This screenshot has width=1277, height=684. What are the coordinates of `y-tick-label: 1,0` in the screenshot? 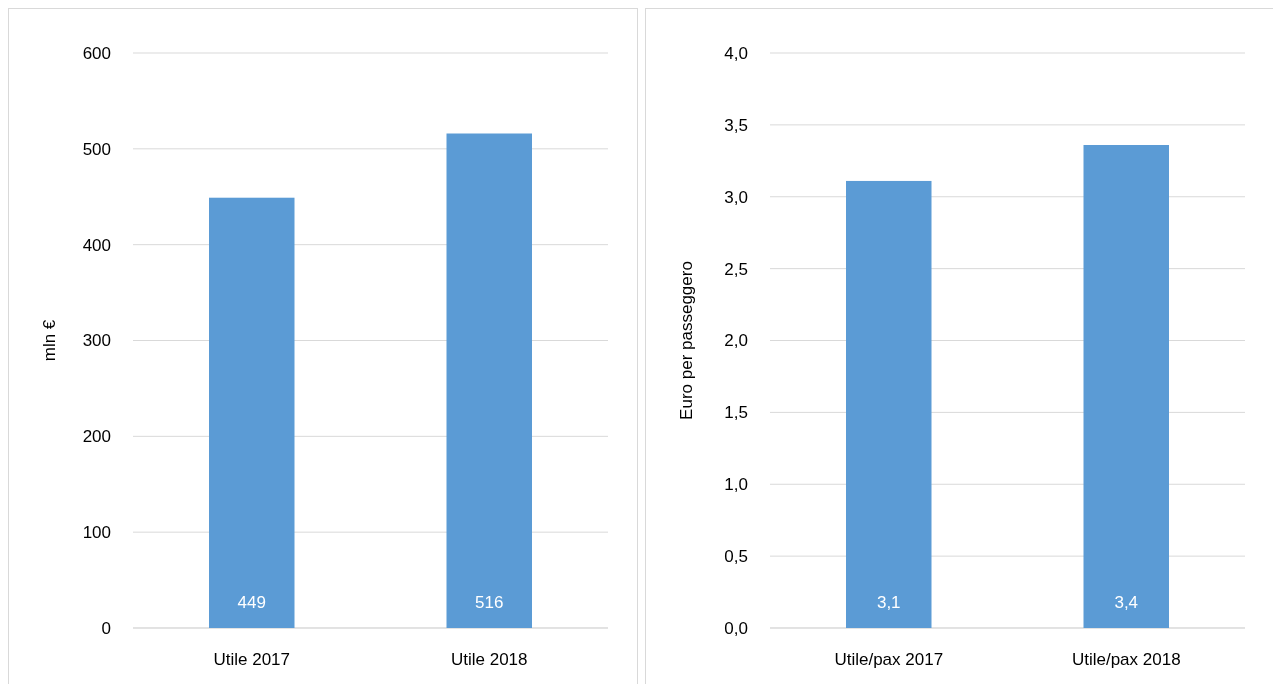 It's located at (736, 485).